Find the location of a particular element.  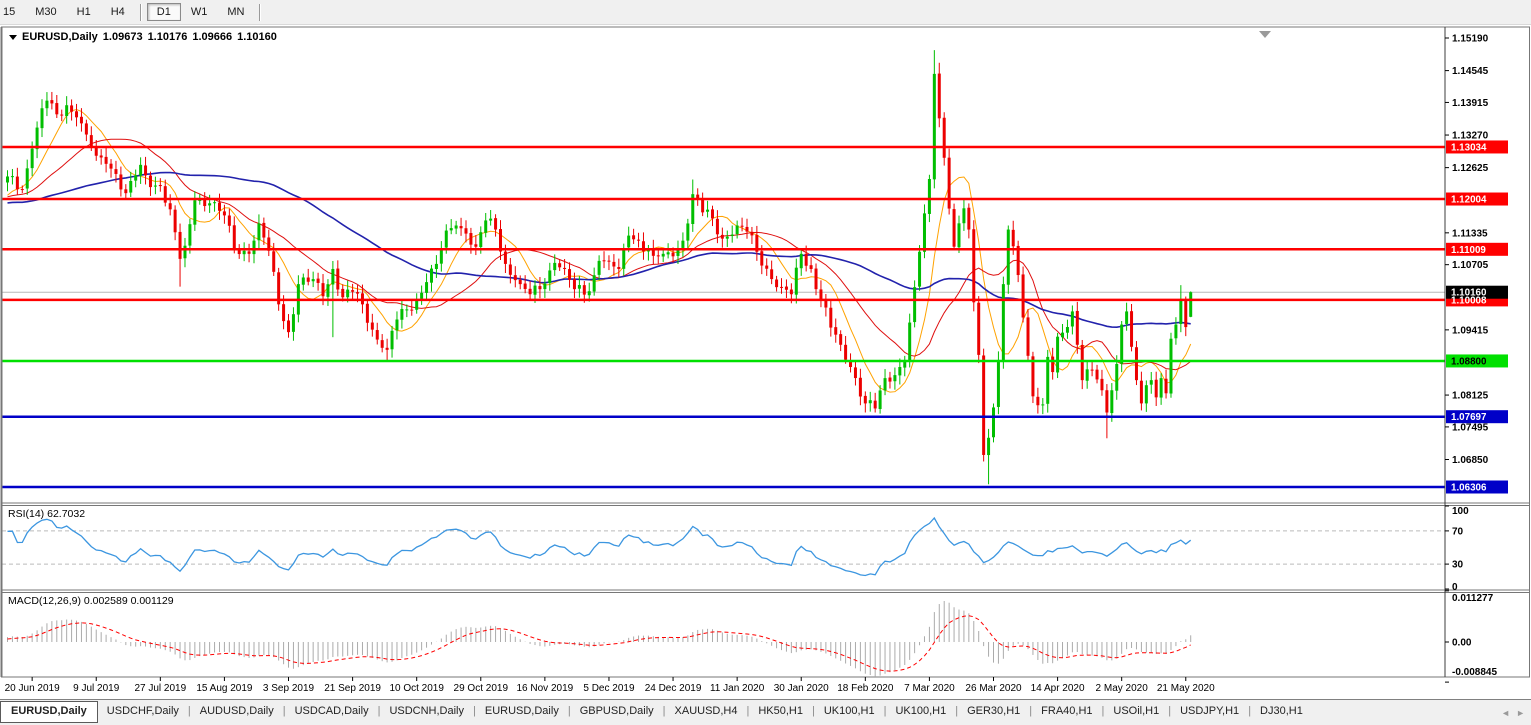

timeframe-button-w1: W1 is located at coordinates (199, 12).